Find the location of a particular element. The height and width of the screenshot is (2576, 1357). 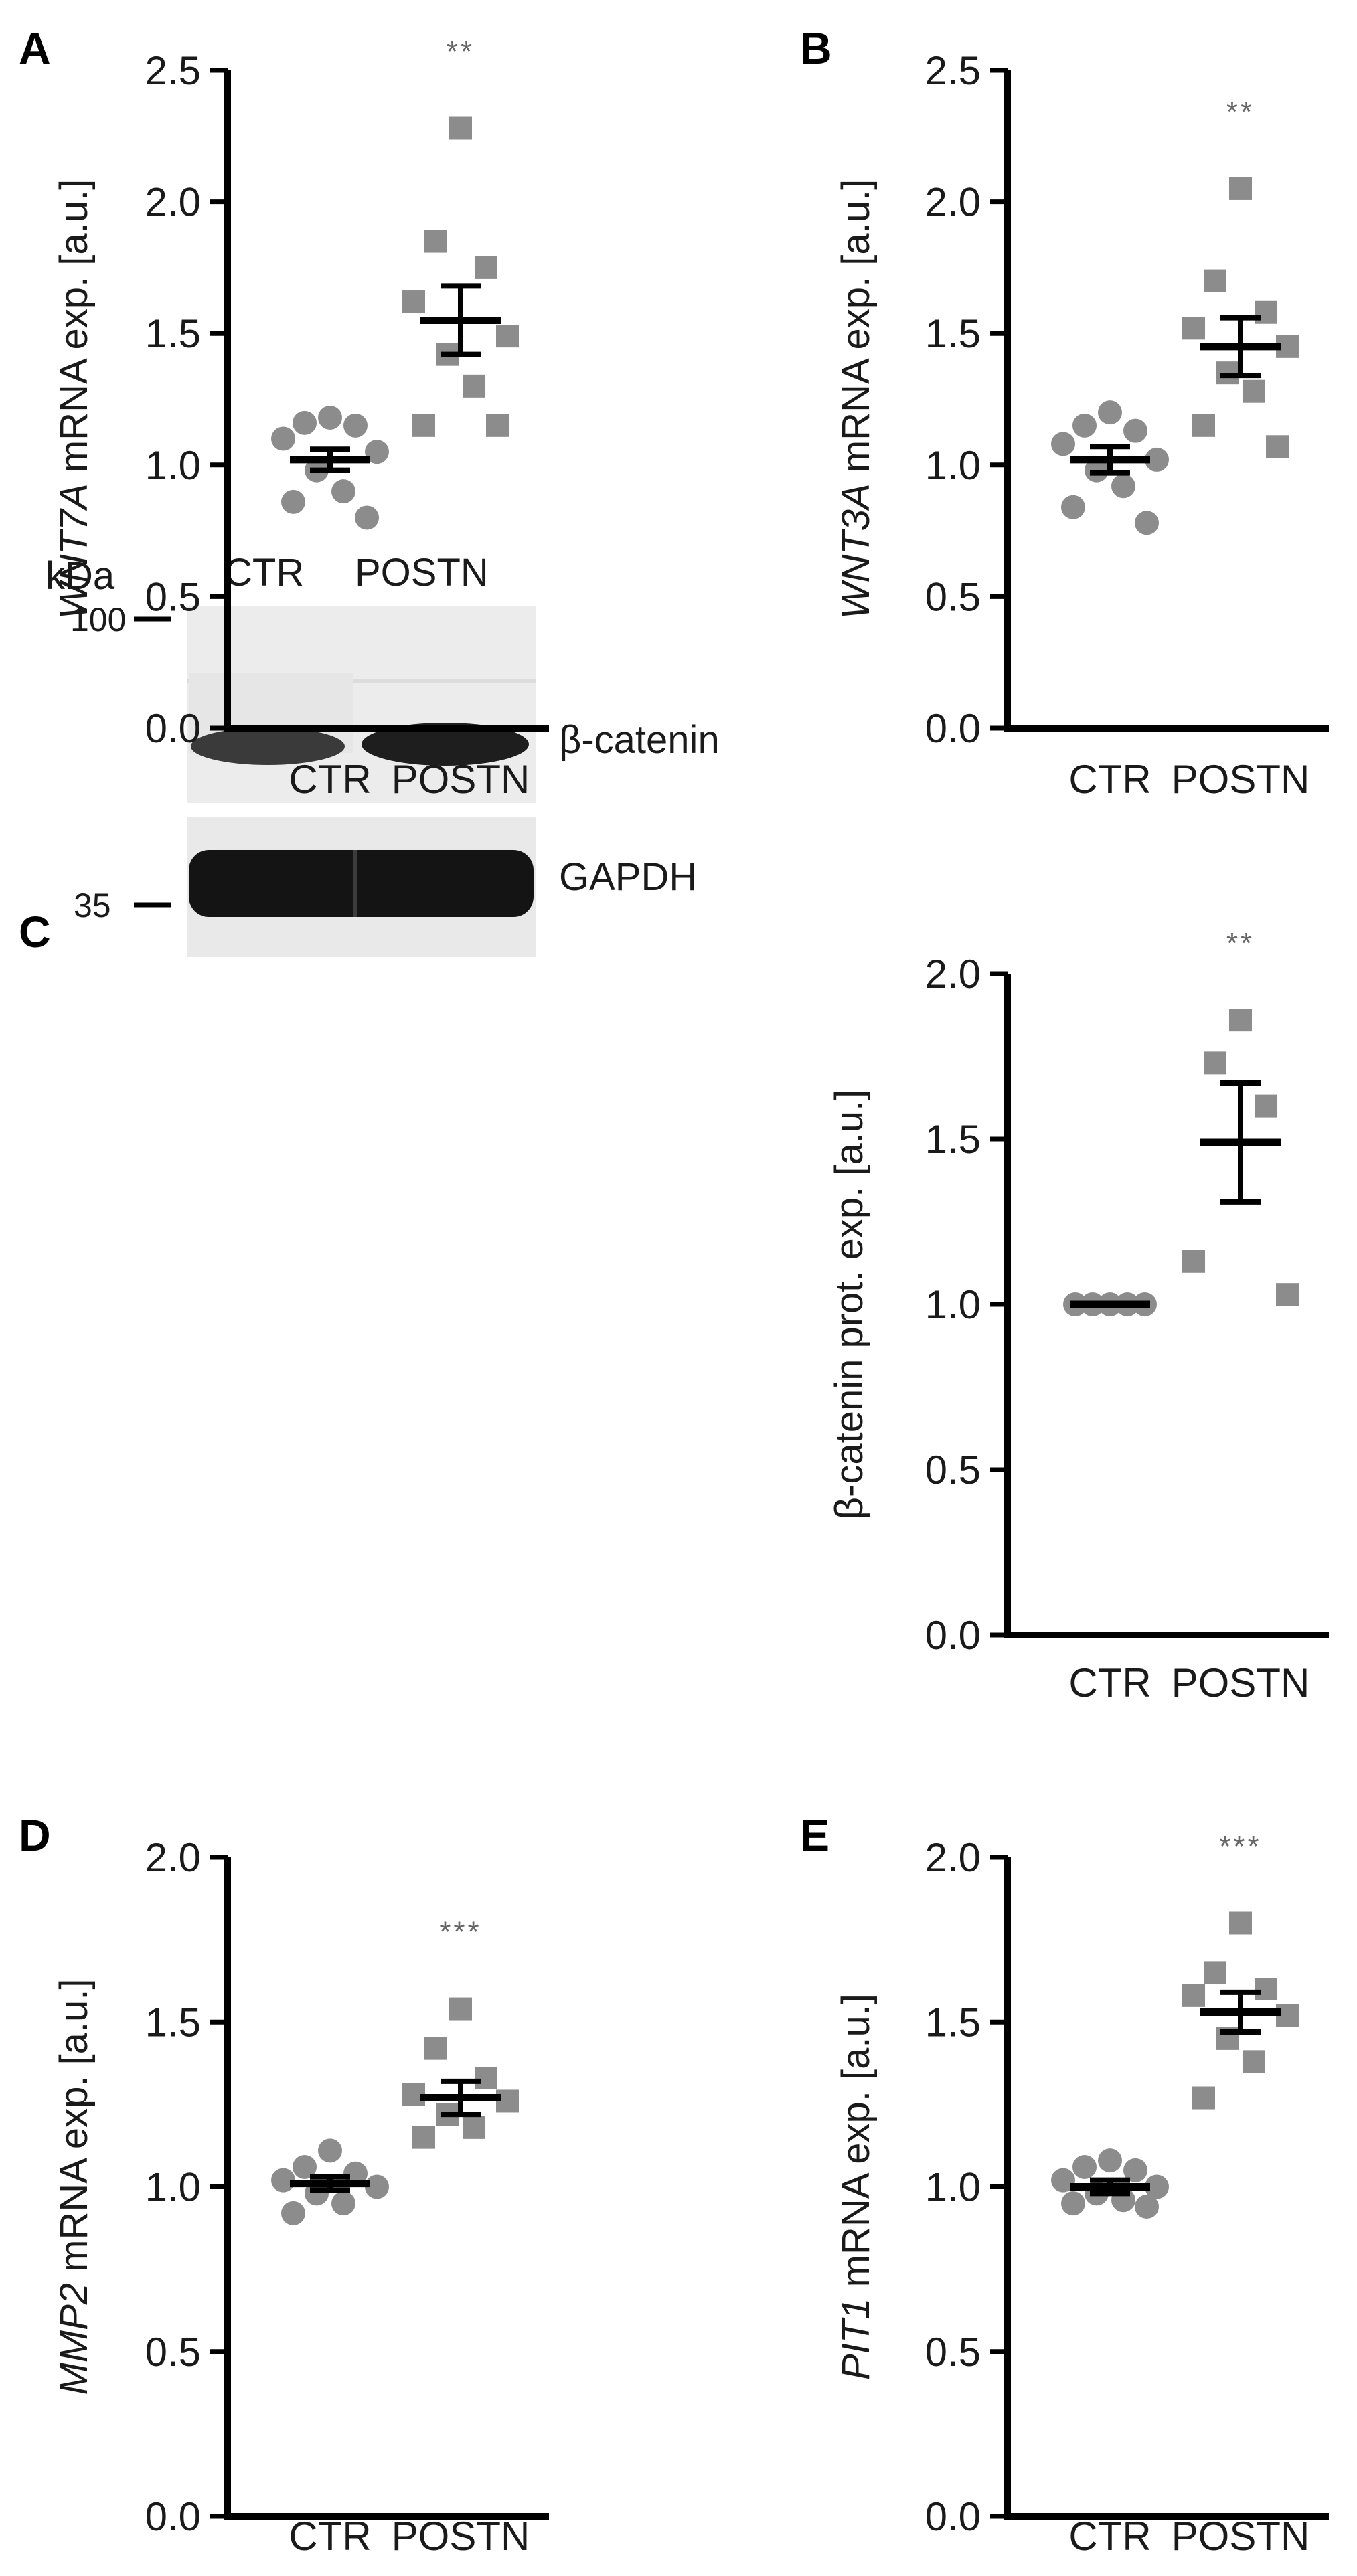

panel-label-e: E is located at coordinates (814, 1835).